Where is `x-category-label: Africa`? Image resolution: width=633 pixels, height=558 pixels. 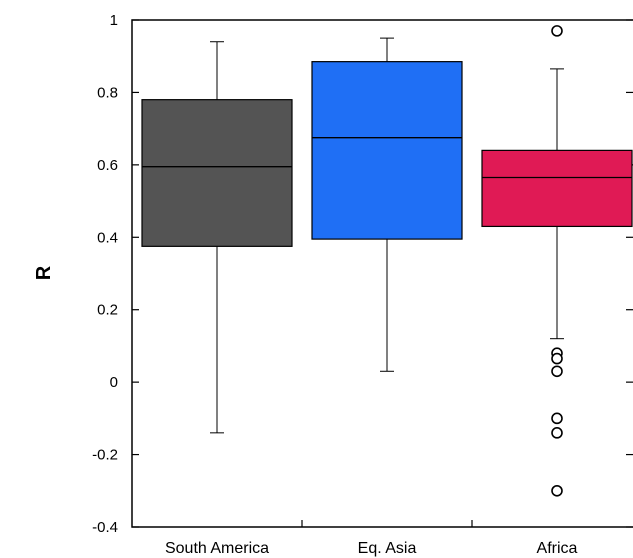 x-category-label: Africa is located at coordinates (557, 548).